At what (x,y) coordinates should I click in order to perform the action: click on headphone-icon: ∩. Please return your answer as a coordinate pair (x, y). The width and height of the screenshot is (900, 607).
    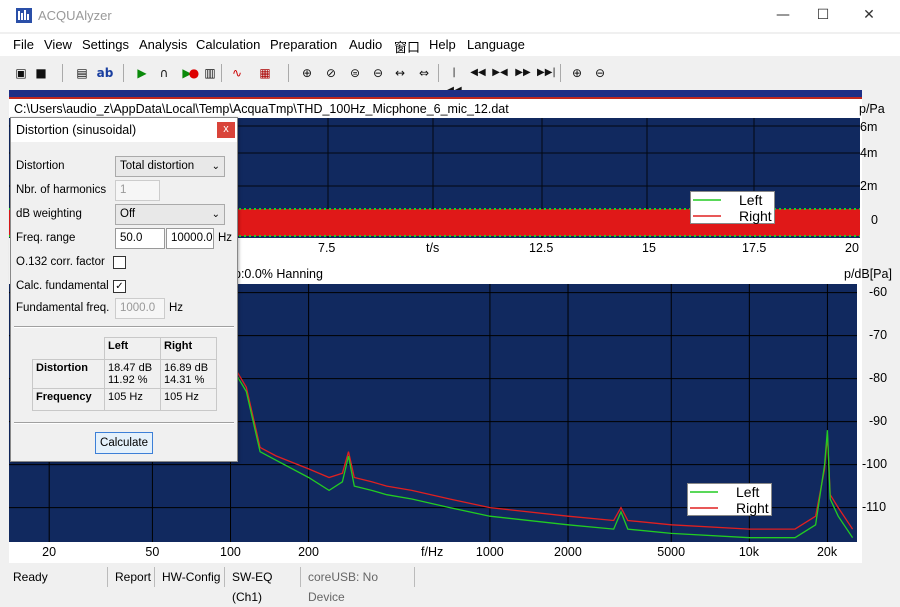
    Looking at the image, I should click on (164, 73).